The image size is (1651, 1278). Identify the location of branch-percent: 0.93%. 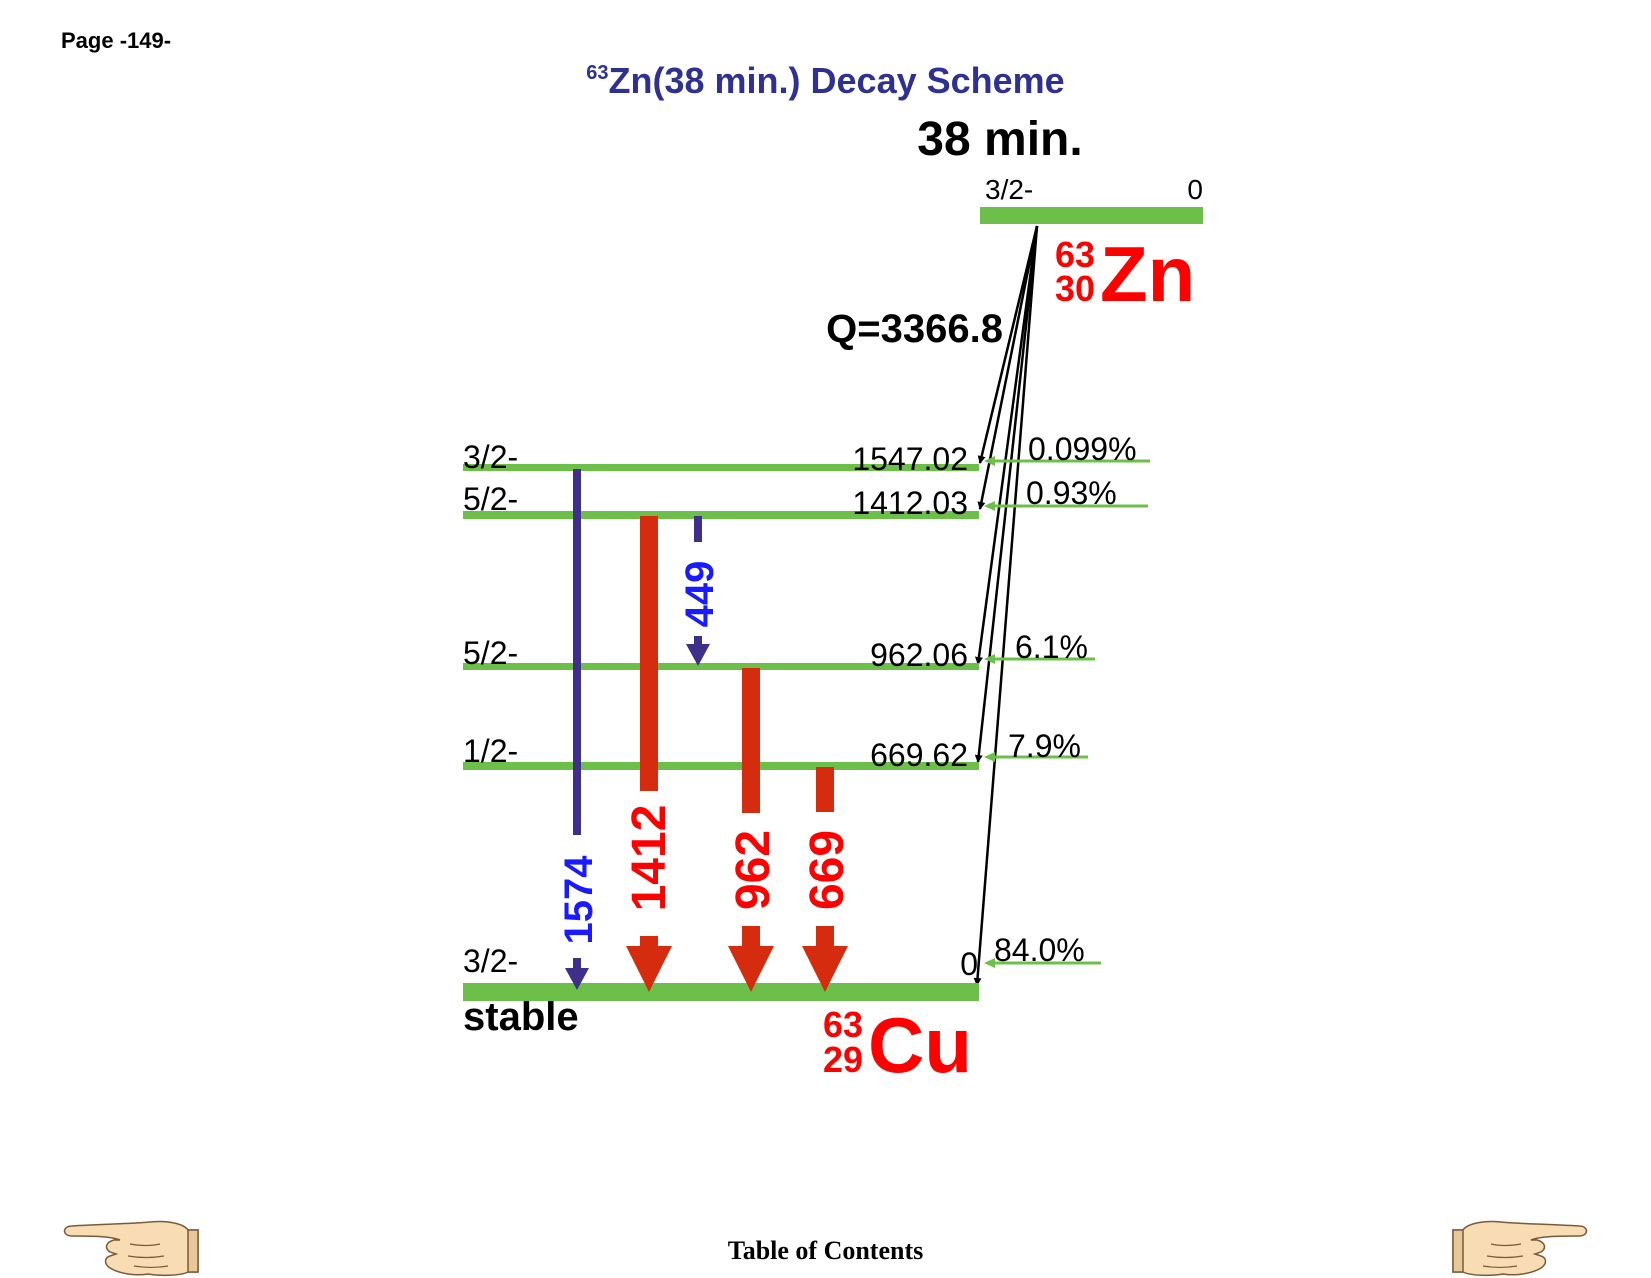
(1071, 493).